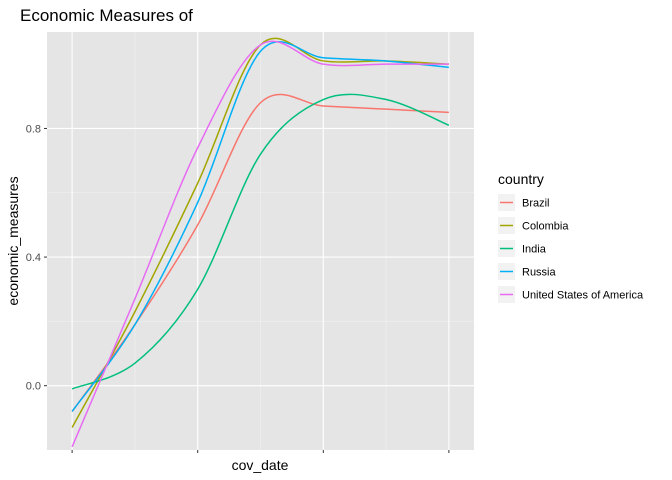  What do you see at coordinates (33, 258) in the screenshot?
I see `y-tick-label: 0.4` at bounding box center [33, 258].